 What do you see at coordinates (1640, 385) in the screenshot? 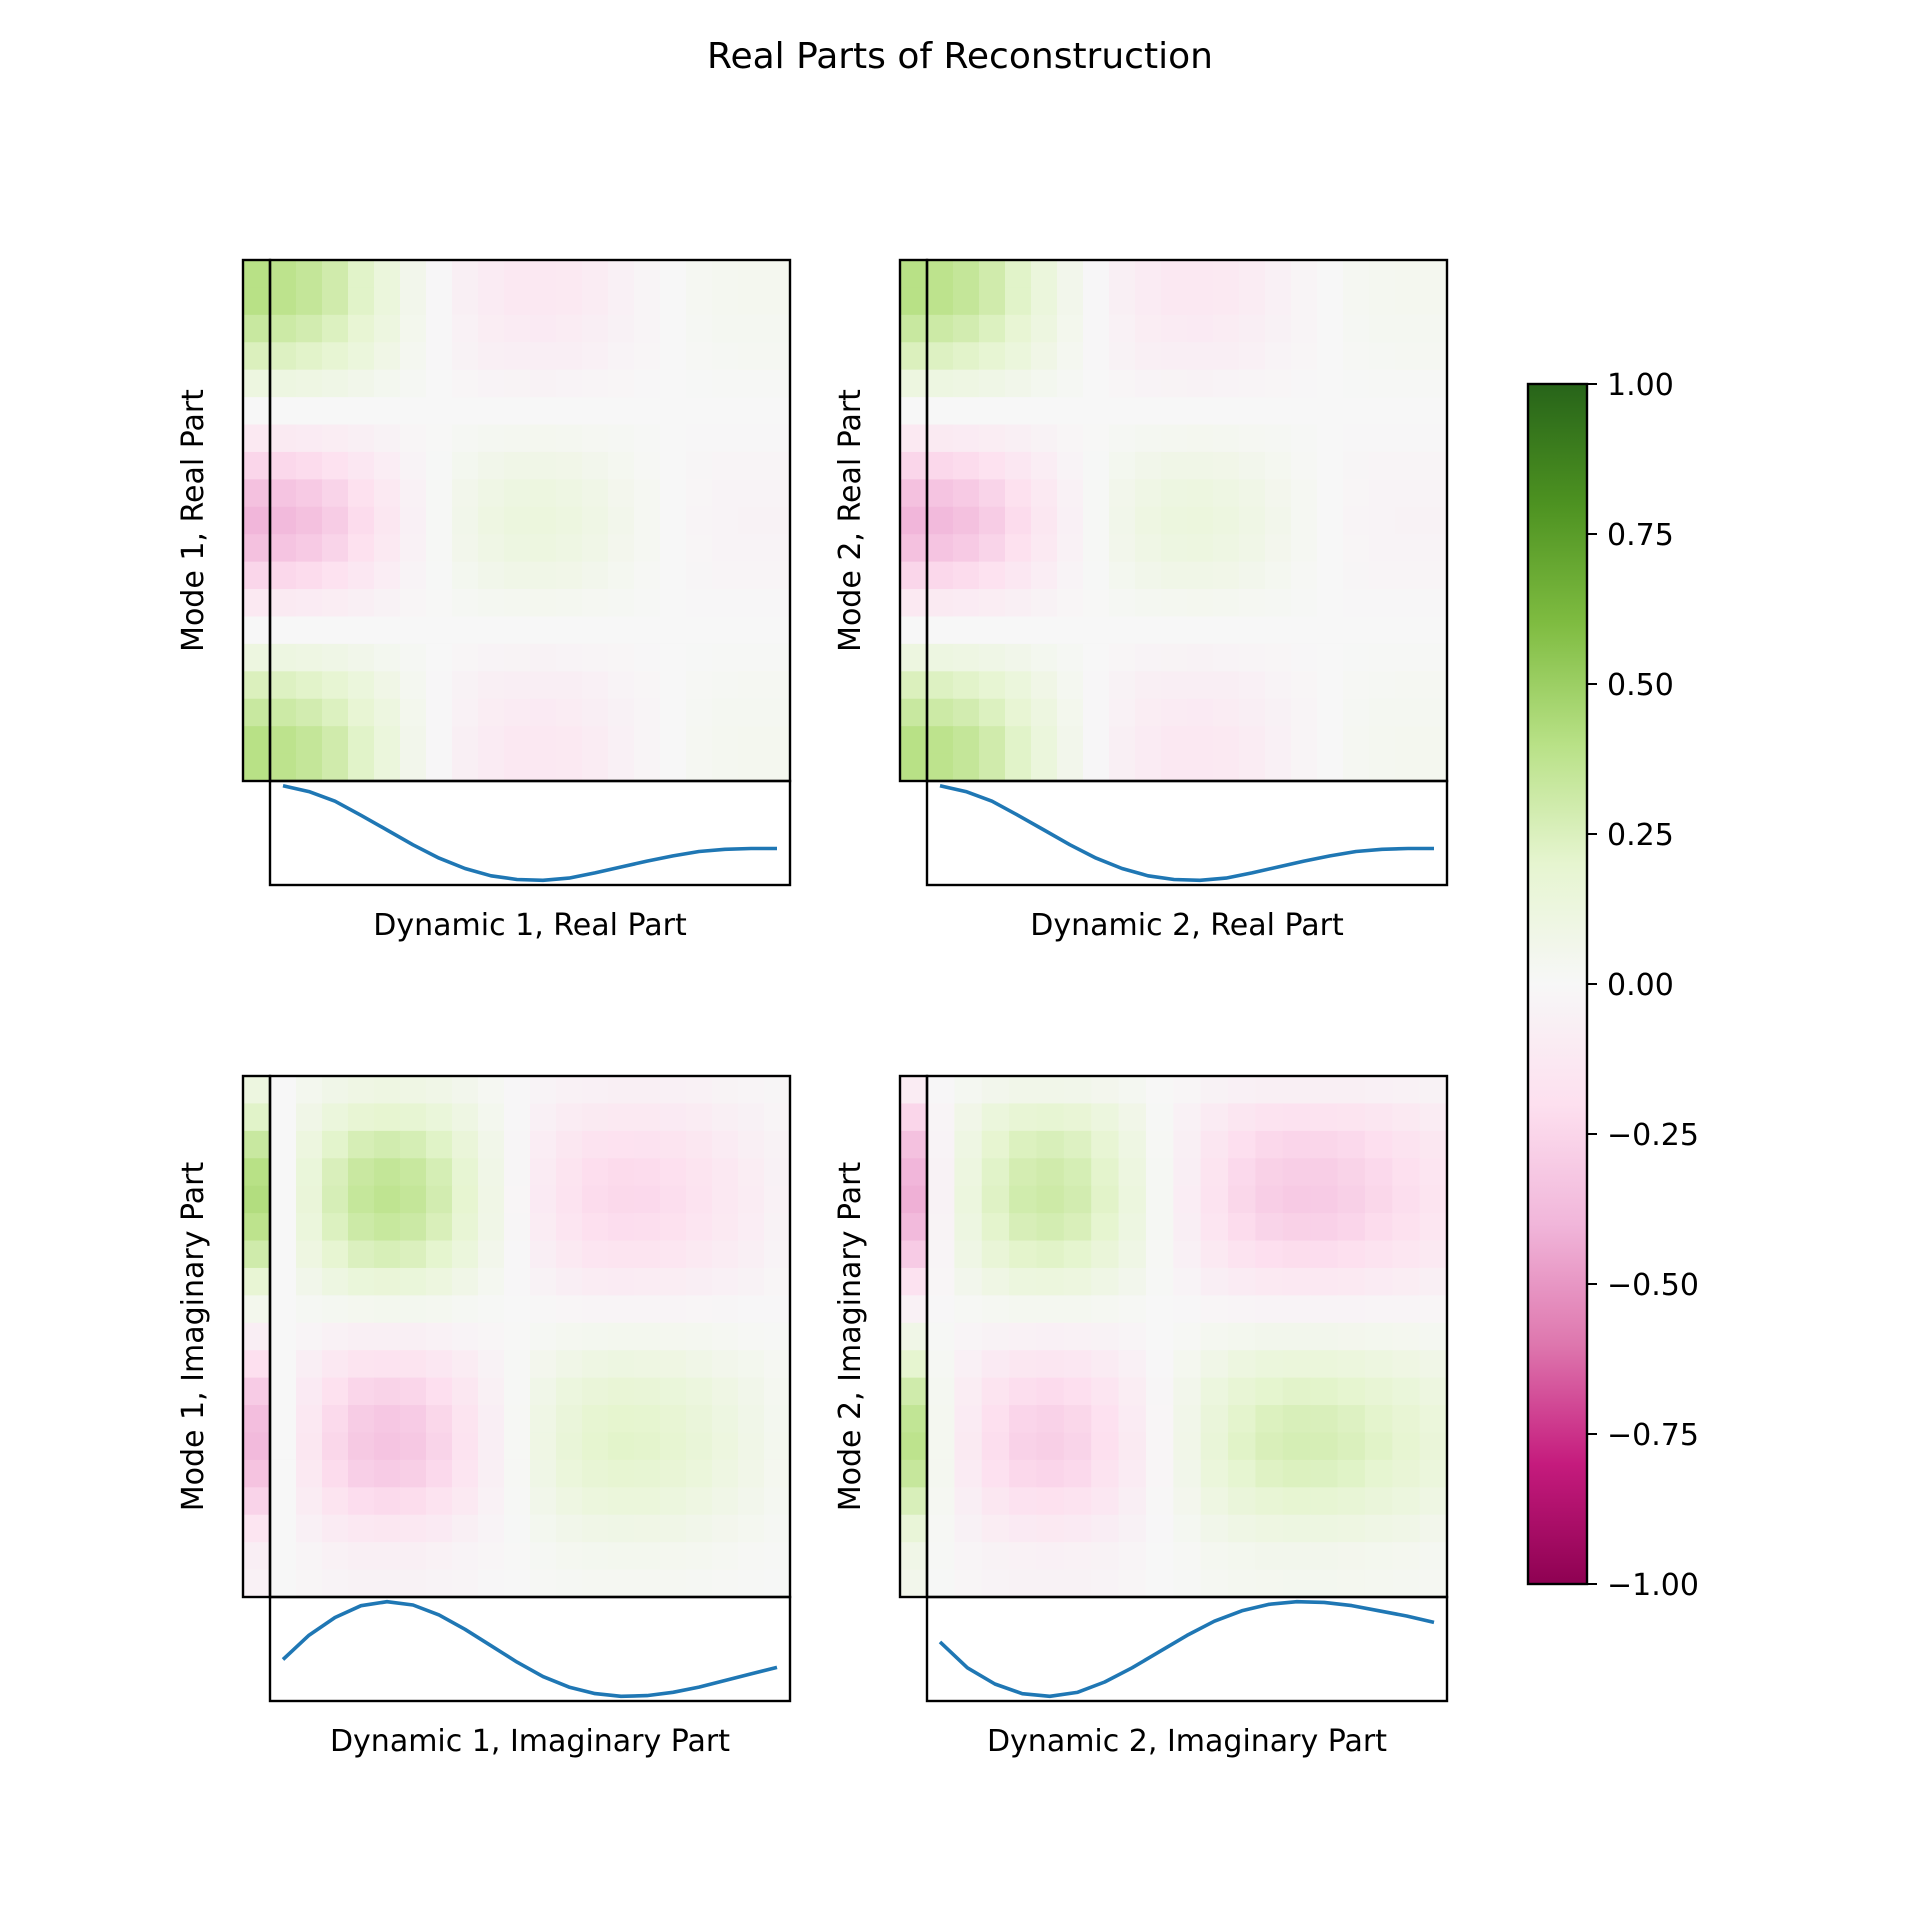
I see `colorbar-tick-label: 1.00` at bounding box center [1640, 385].